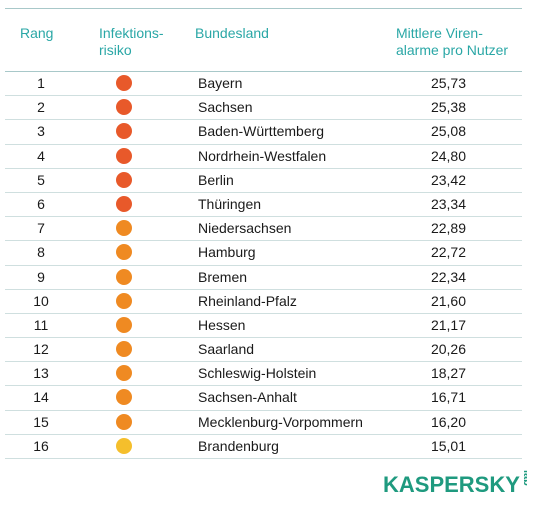  Describe the element at coordinates (257, 373) in the screenshot. I see `bundesland-cell: Schleswig-Holstein` at that location.